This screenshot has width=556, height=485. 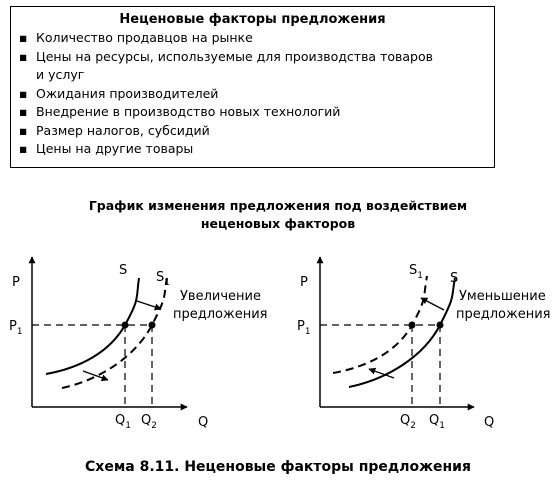 What do you see at coordinates (252, 131) in the screenshot?
I see `factor-item: ▪ Размер налогов, субсидий` at bounding box center [252, 131].